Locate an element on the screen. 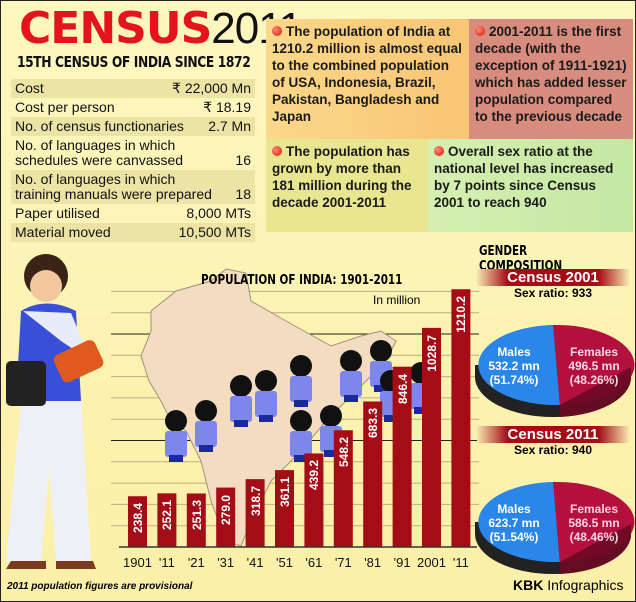  bar-label: 279.0 is located at coordinates (226, 509).